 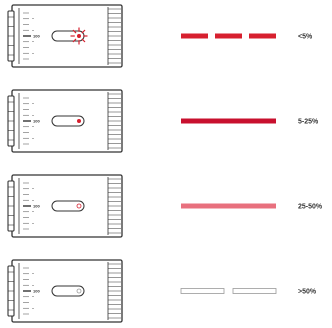 What do you see at coordinates (308, 122) in the screenshot?
I see `level-label: 5-25%` at bounding box center [308, 122].